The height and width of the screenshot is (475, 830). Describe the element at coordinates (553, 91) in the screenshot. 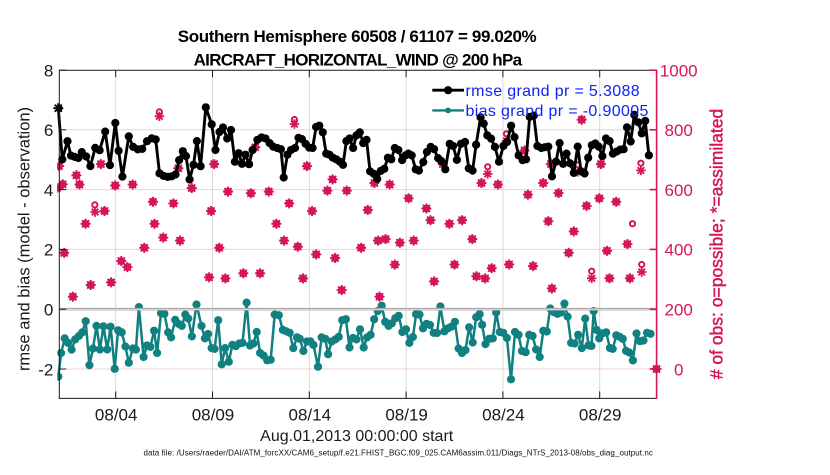

I see `svg-text: rmse grand pr = 5.3088` at that location.